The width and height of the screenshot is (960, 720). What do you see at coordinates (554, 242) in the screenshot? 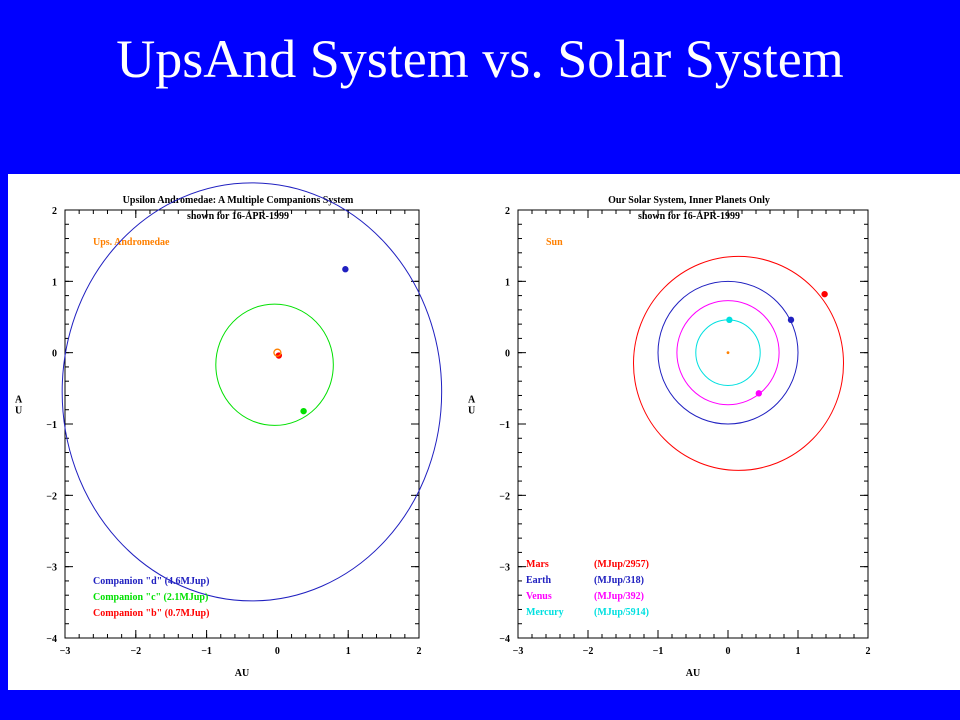
I see `star-label: Sun` at bounding box center [554, 242].